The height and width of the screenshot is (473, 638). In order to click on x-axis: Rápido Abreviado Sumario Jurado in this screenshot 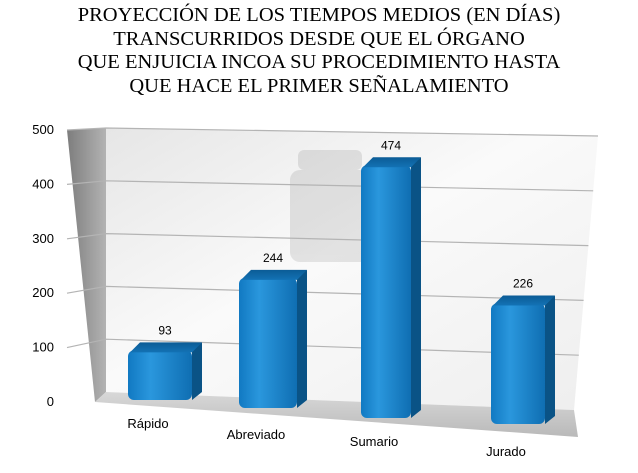, I will do `click(326, 437)`.